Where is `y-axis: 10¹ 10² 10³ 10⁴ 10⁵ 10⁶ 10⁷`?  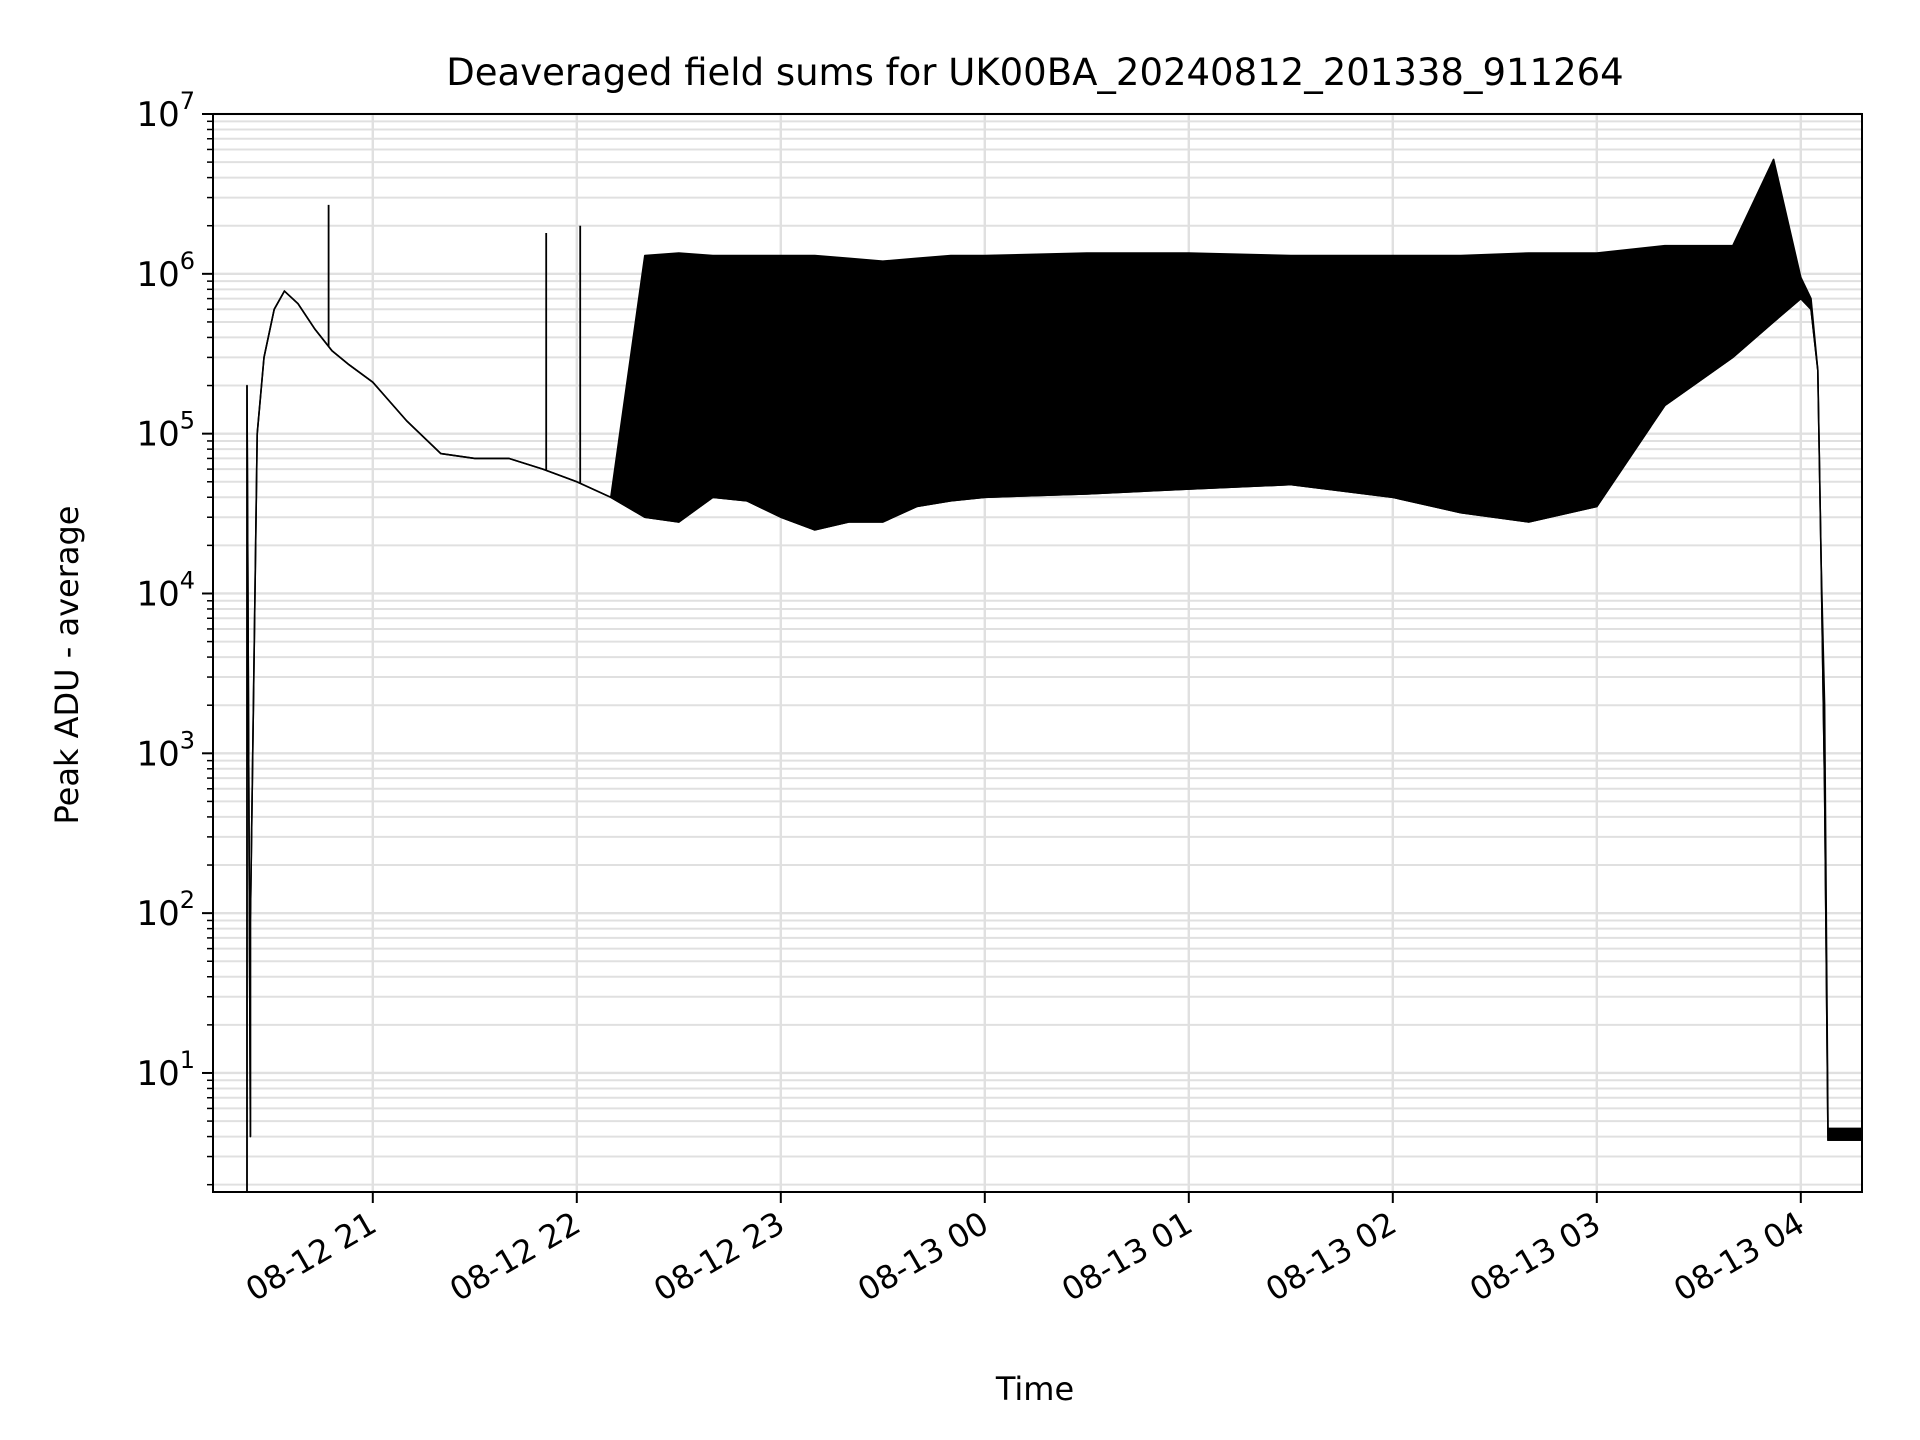 y-axis: 10¹ 10² 10³ 10⁴ 10⁵ 10⁶ 10⁷ is located at coordinates (174, 636).